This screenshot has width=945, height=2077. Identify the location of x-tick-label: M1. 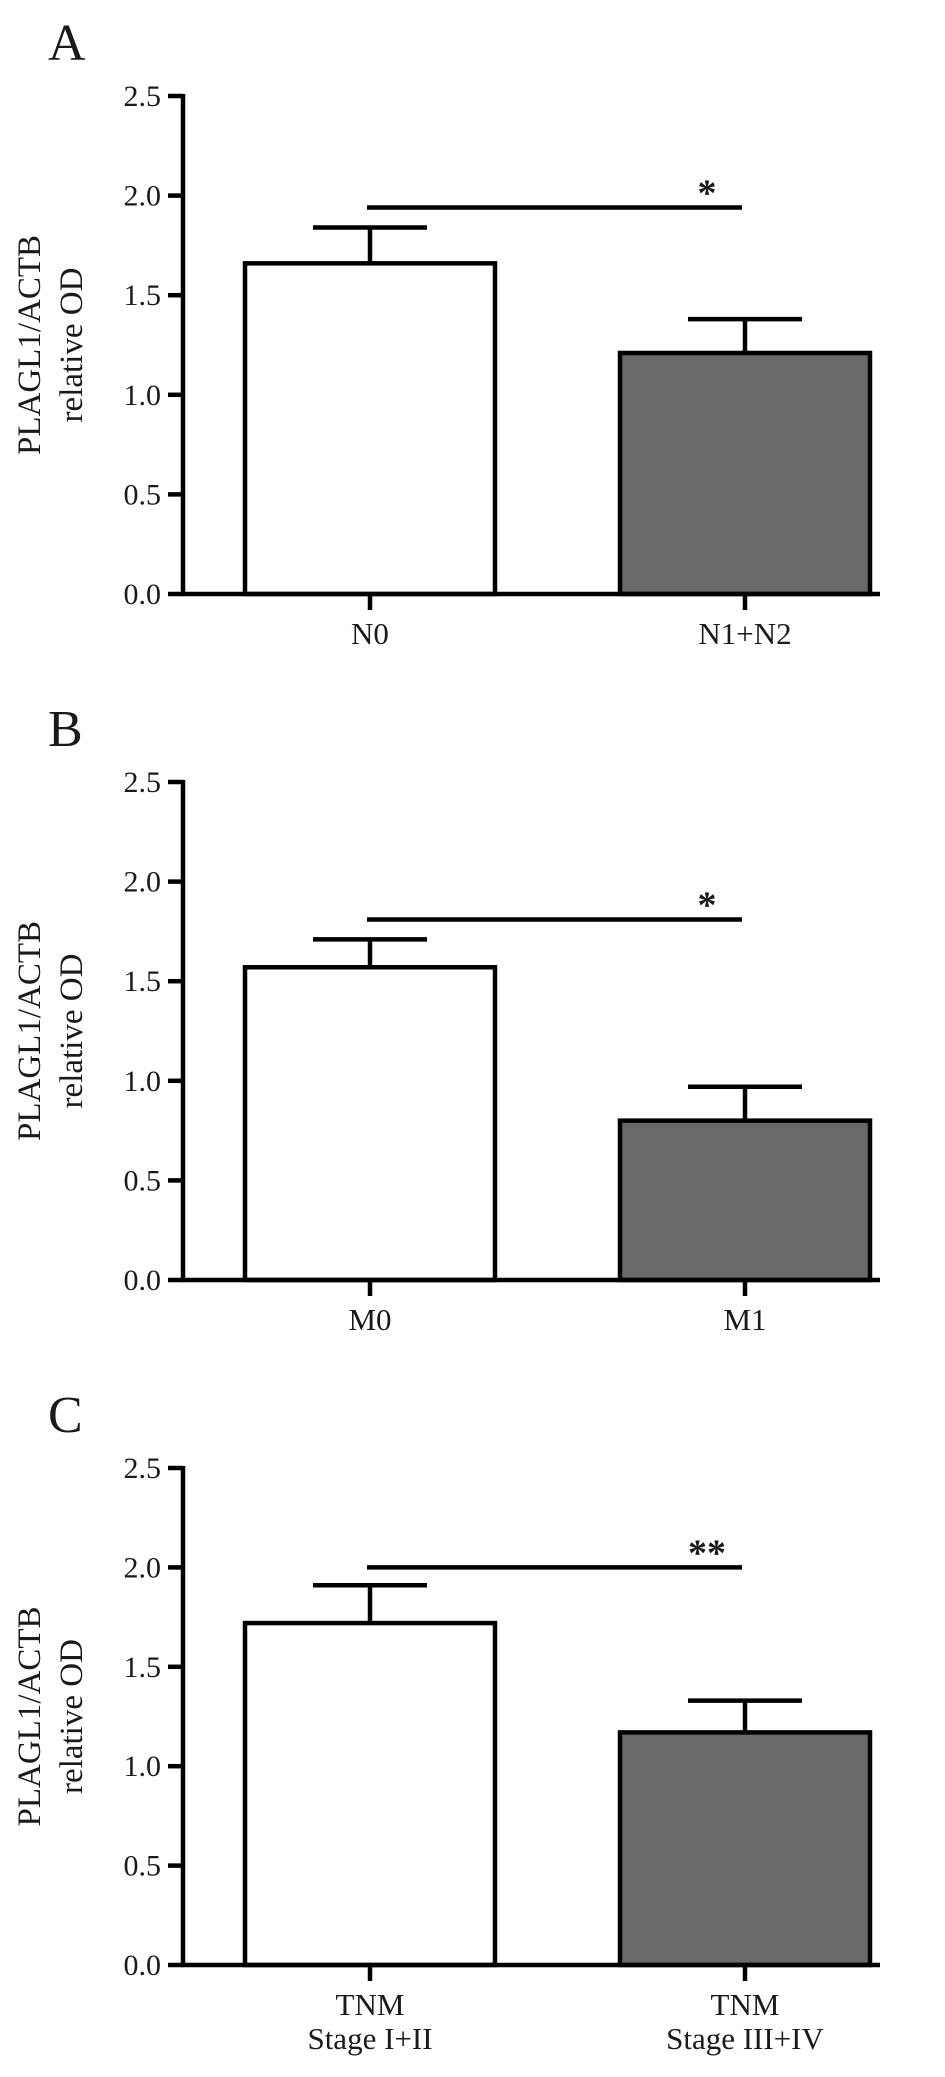
(744, 1319).